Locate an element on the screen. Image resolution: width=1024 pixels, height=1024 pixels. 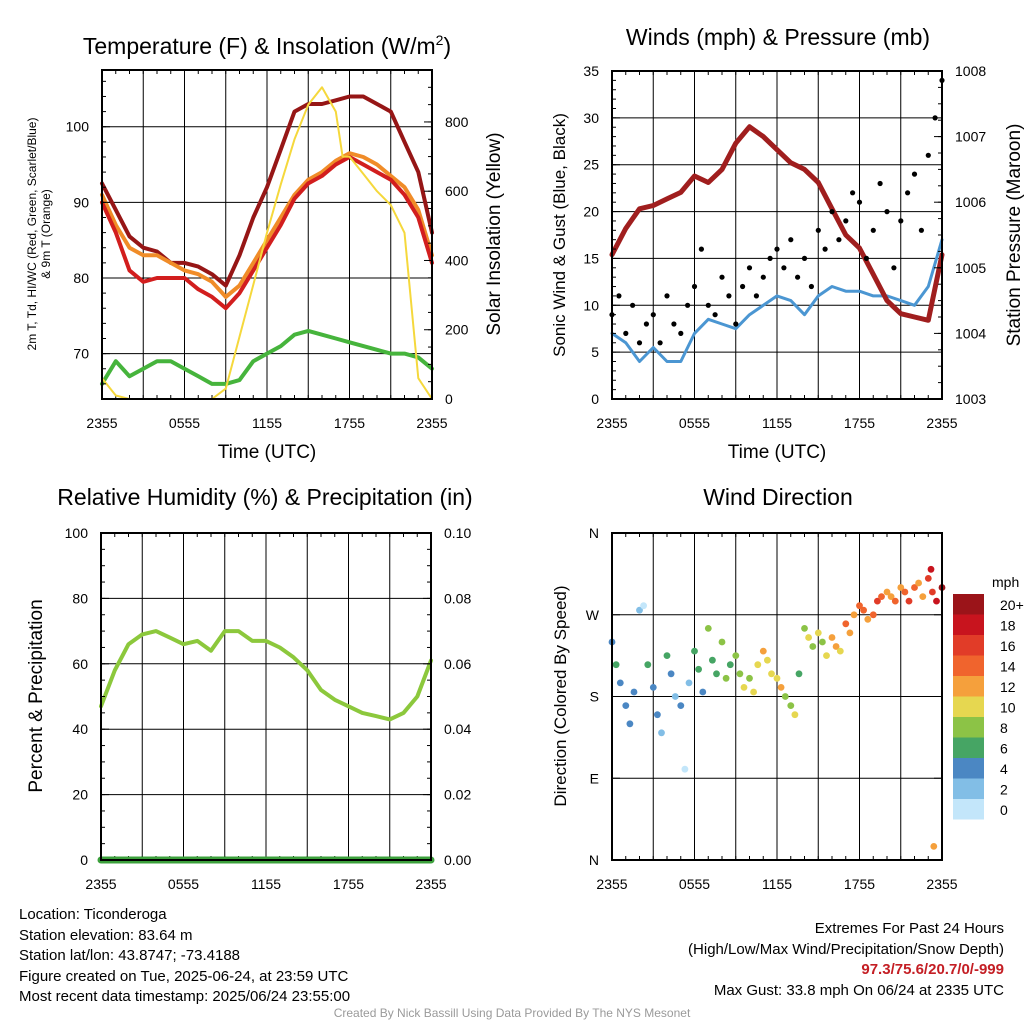
temperature-title: Temperature (F) & Insolation (W/m2) is located at coordinates (267, 45).